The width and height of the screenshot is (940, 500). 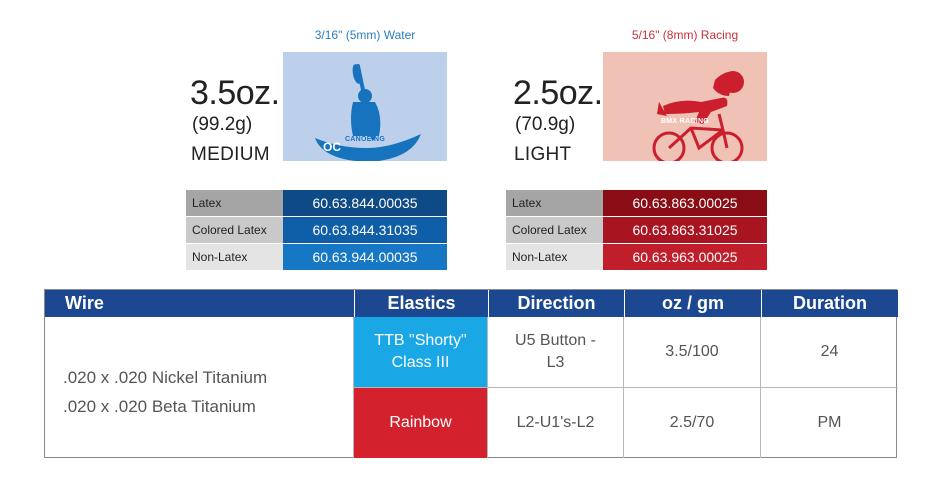 I want to click on wire-line: .020 x .020 Beta Titanium, so click(x=159, y=406).